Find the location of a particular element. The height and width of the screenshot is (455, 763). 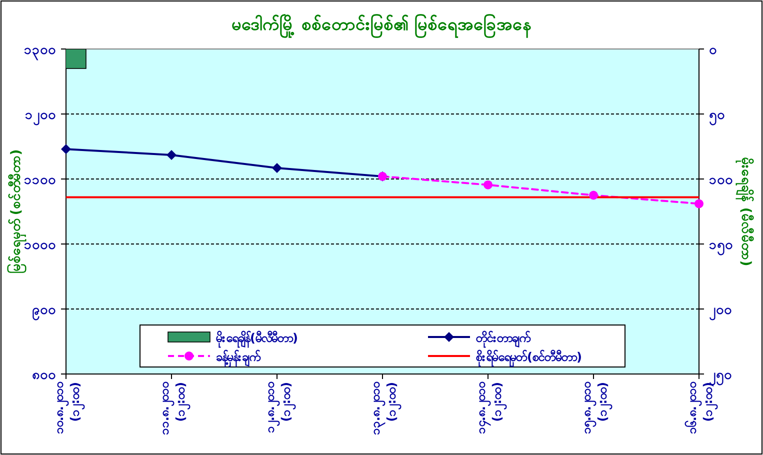

x-tick-label: ၁၁.၈.၂၀၁၀ (၁၂:၀၀) is located at coordinates (175, 408).